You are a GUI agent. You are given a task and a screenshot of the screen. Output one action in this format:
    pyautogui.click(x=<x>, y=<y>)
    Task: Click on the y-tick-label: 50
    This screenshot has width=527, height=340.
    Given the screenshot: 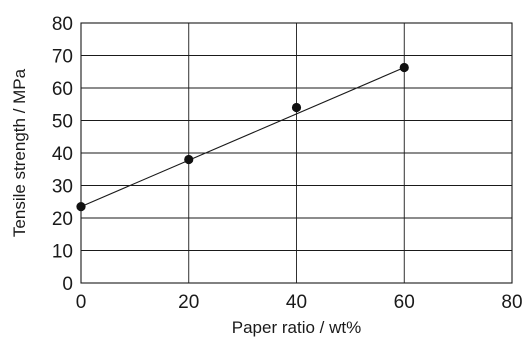 What is the action you would take?
    pyautogui.click(x=62, y=122)
    